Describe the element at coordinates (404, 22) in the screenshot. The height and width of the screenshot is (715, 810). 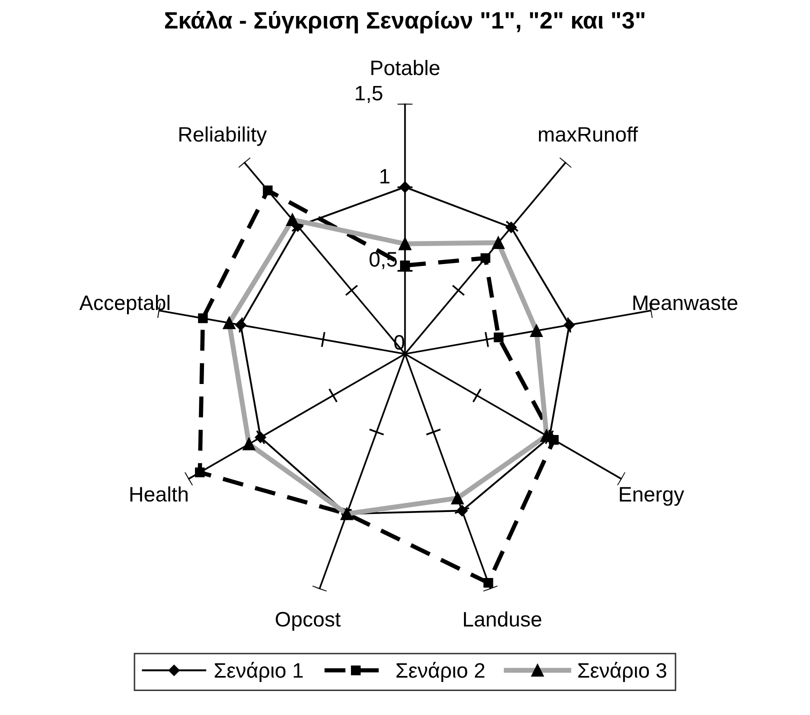
I see `chart-title: Σκάλα - Σύγκριση Σεναρίων "1", "2" και "3"` at that location.